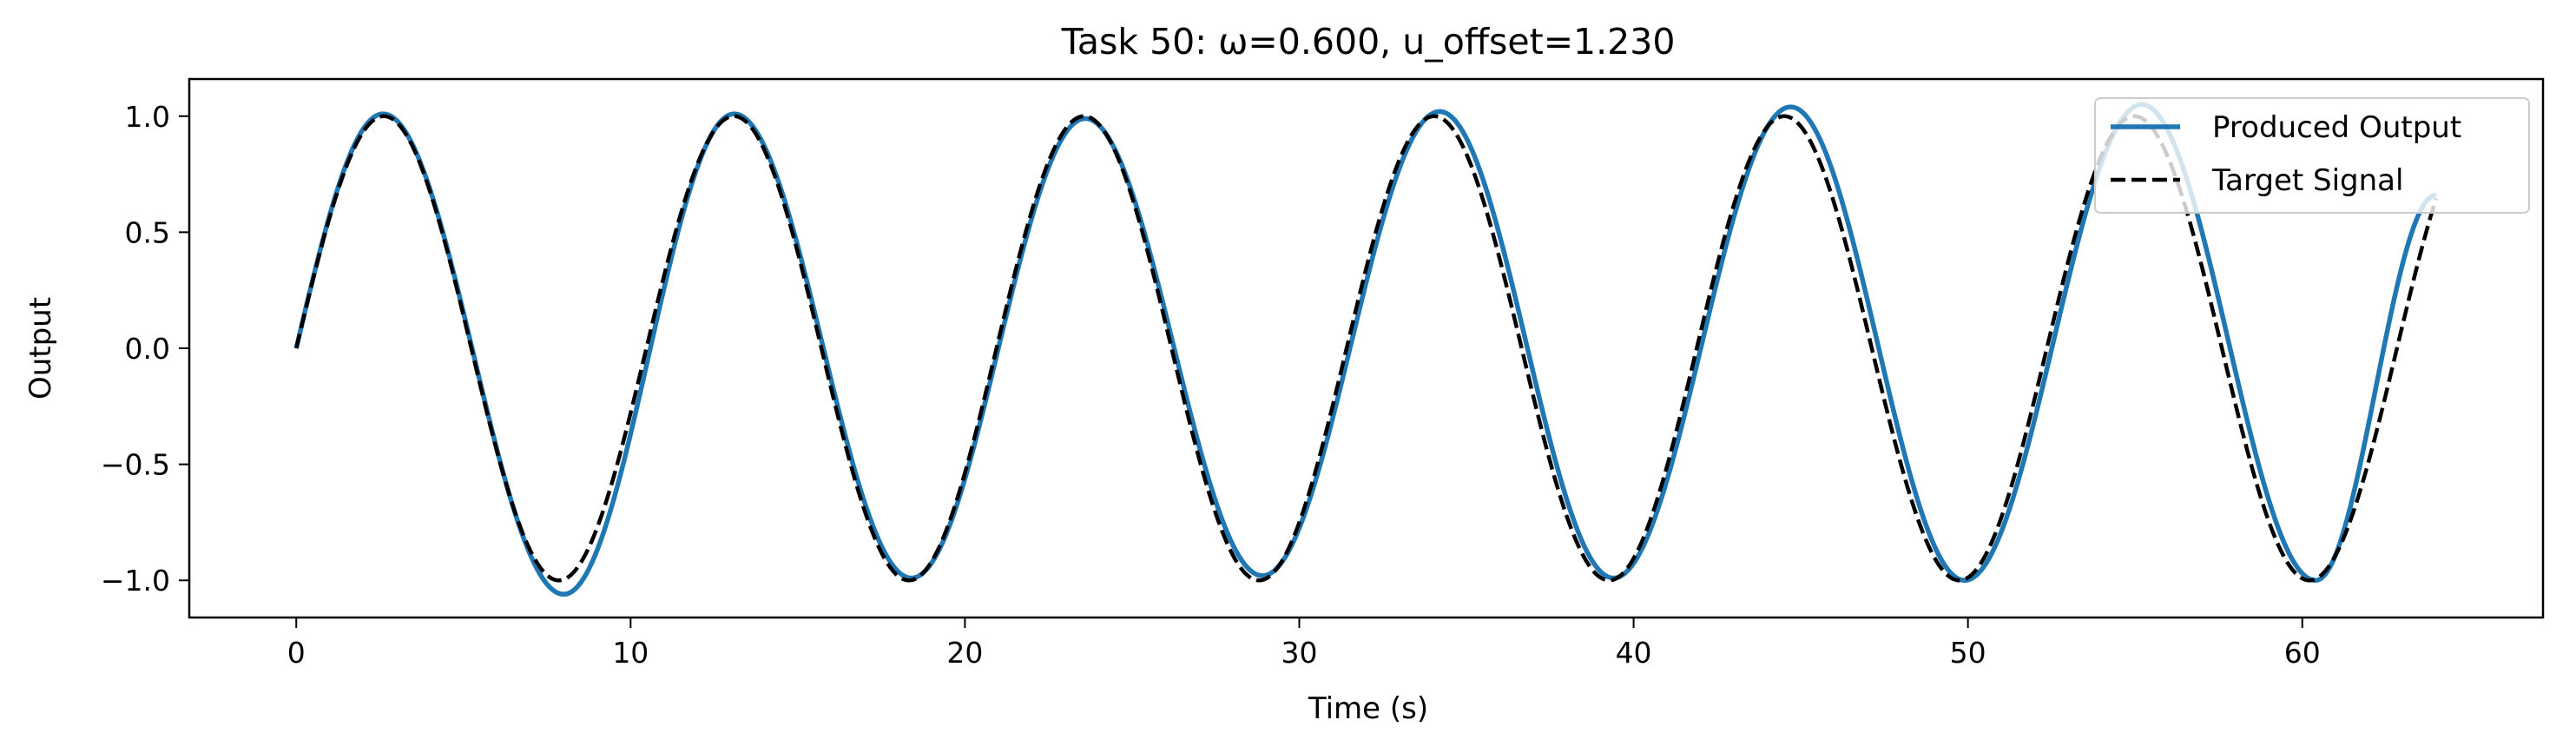 The image size is (2576, 753). What do you see at coordinates (147, 232) in the screenshot?
I see `y-tick-label: 0.5` at bounding box center [147, 232].